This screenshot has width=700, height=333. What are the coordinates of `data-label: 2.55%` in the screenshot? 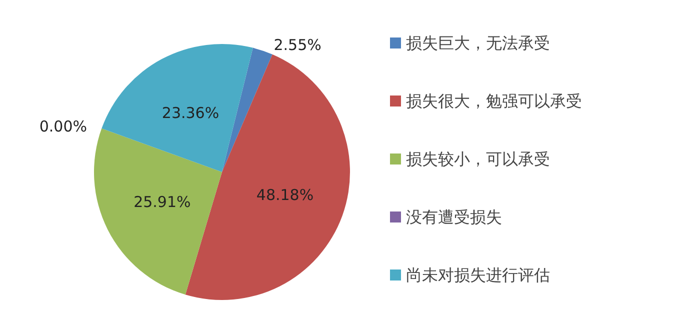 It's located at (298, 45).